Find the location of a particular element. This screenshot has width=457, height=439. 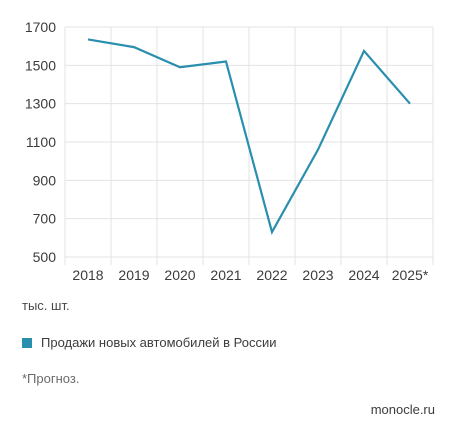

x-tick-label: 2021 is located at coordinates (225, 275).